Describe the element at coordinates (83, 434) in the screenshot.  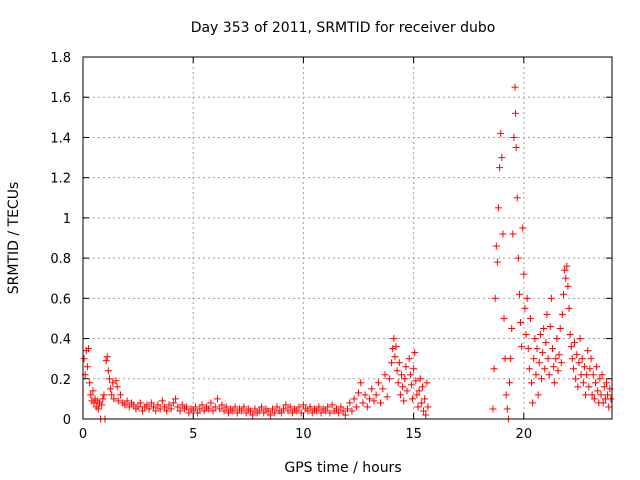
I see `x-tick-label: 0` at that location.